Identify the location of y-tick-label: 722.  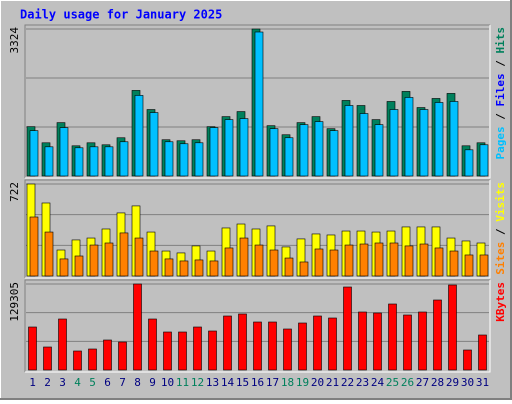
(14, 192).